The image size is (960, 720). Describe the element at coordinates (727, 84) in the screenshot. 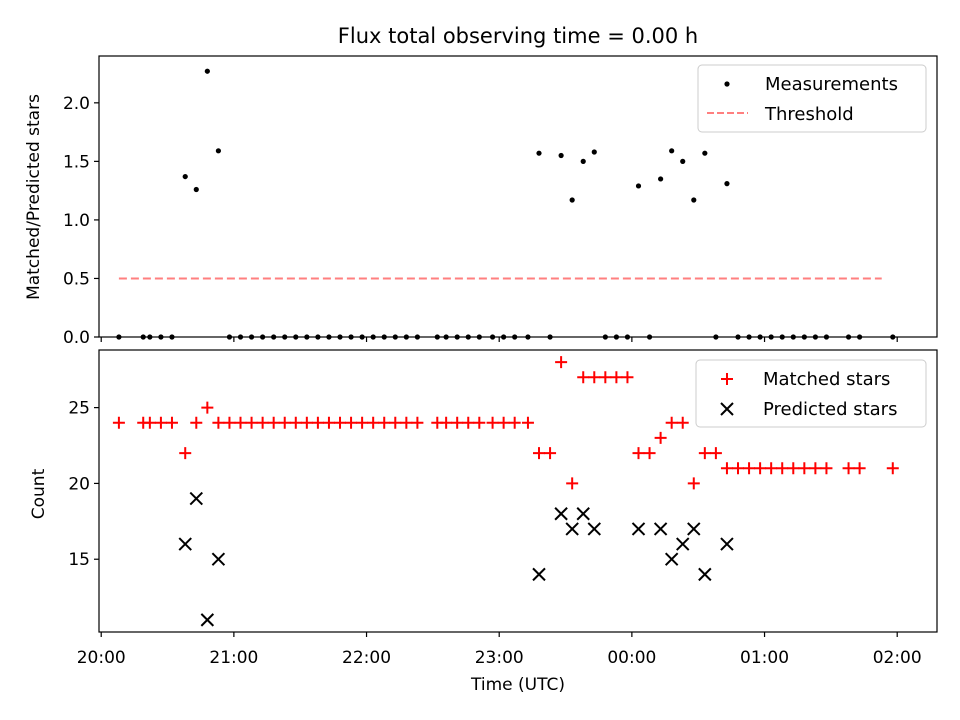

I see `measurements-legend-marker` at that location.